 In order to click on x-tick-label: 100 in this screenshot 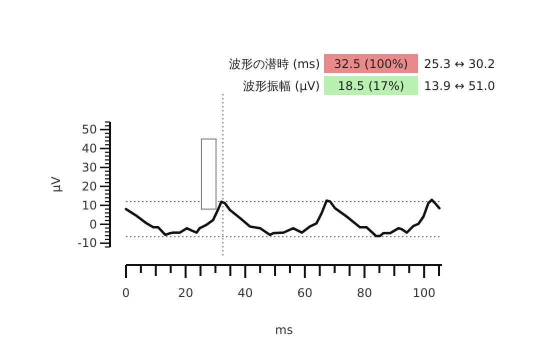, I will do `click(424, 293)`.